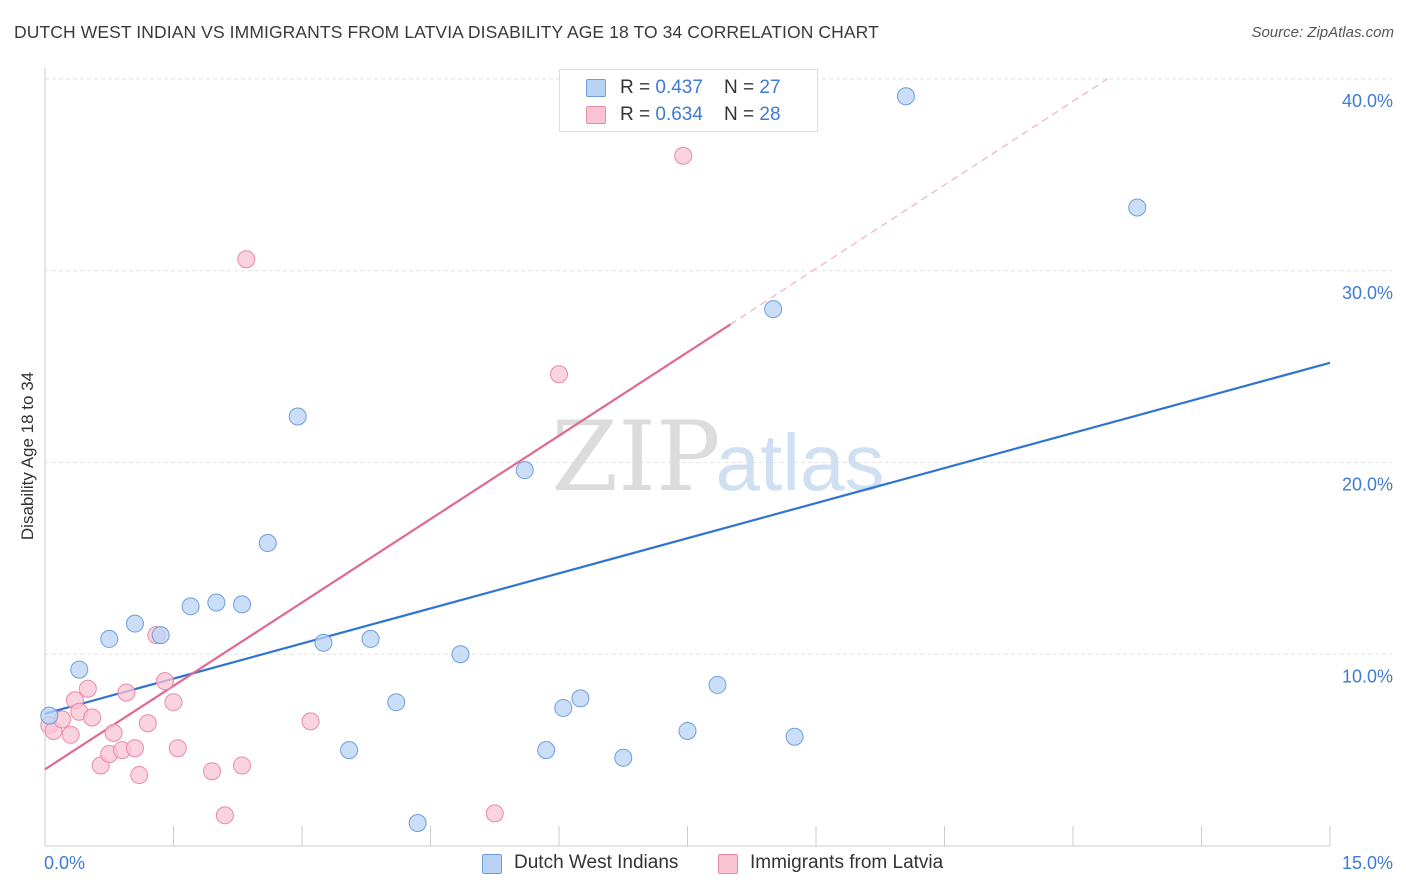  I want to click on series-swatch-pink, so click(728, 864).